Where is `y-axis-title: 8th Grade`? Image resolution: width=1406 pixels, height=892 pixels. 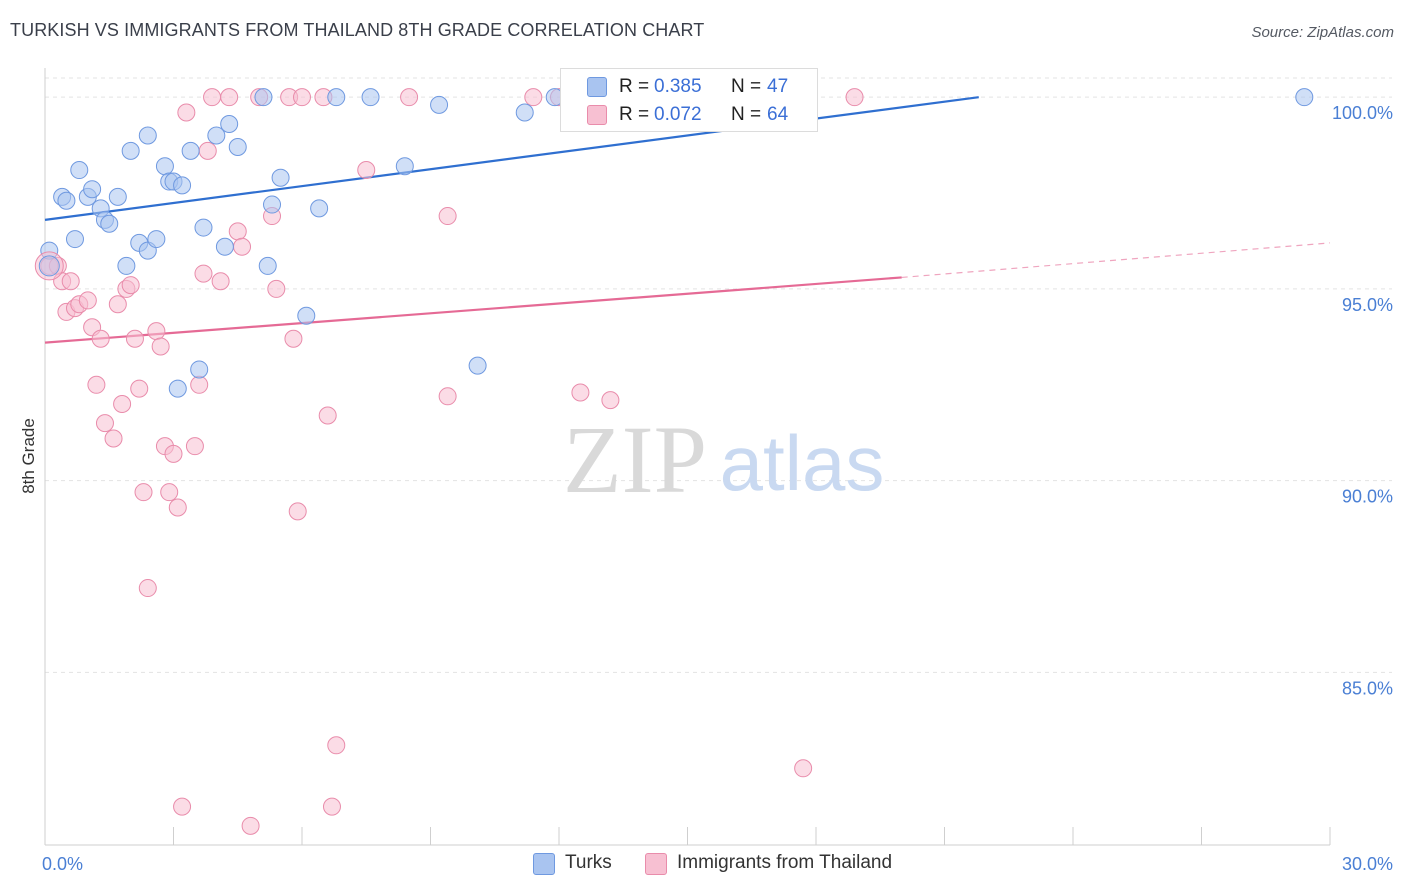
y-axis-title: 8th Grade is located at coordinates (28, 456).